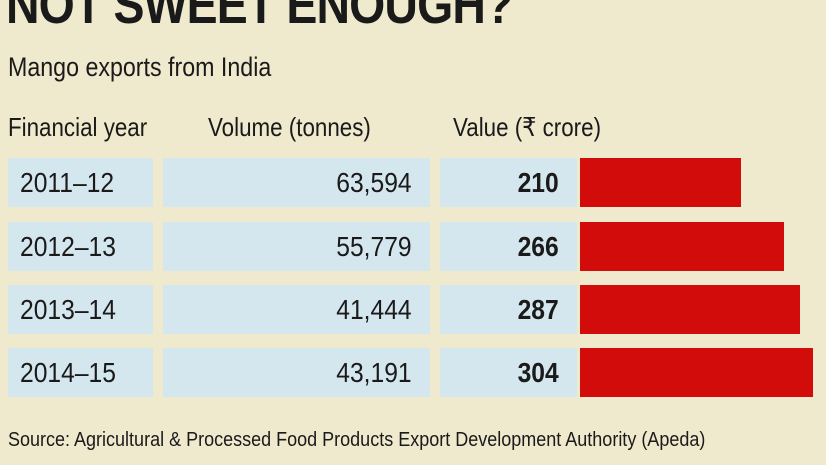 This screenshot has width=826, height=465. What do you see at coordinates (508, 309) in the screenshot?
I see `value-cell: 287` at bounding box center [508, 309].